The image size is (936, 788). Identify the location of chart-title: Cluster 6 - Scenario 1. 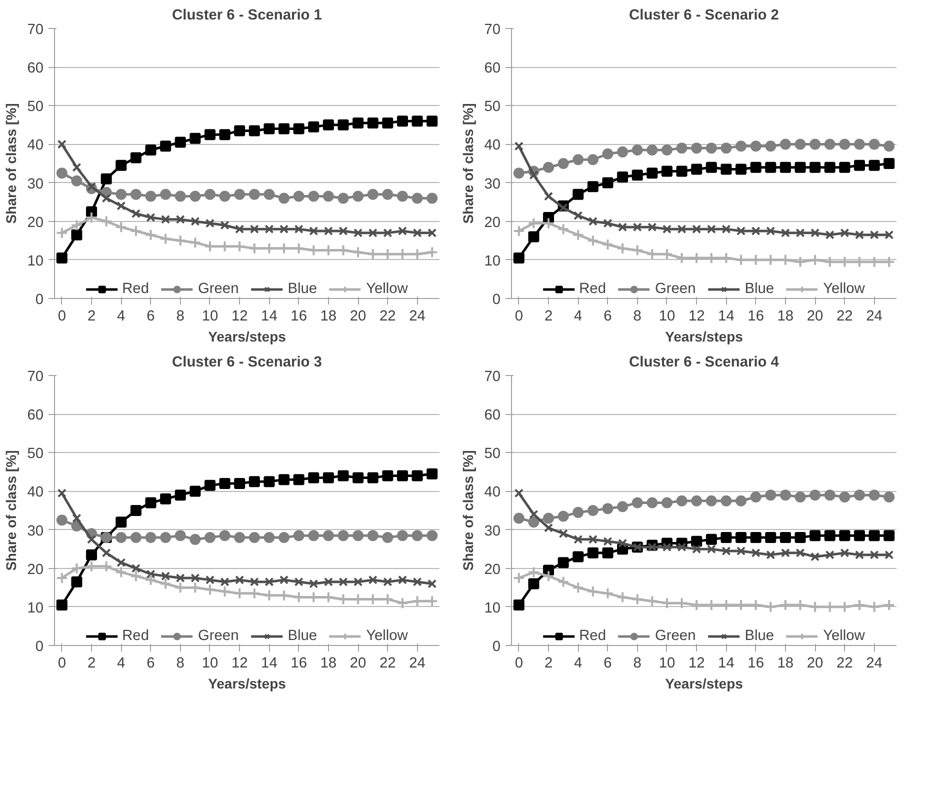
(247, 16).